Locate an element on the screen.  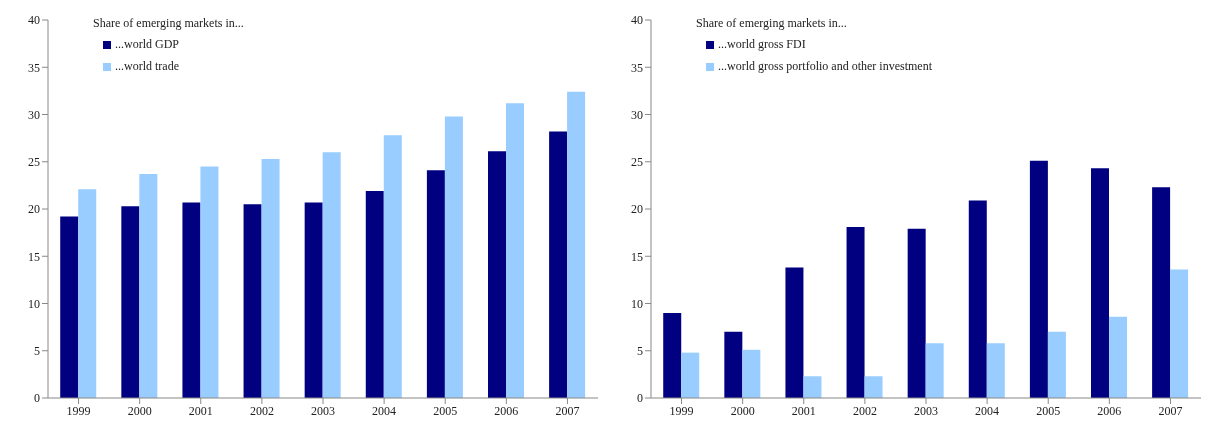
legend-label: ...world gross FDI is located at coordinates (762, 44).